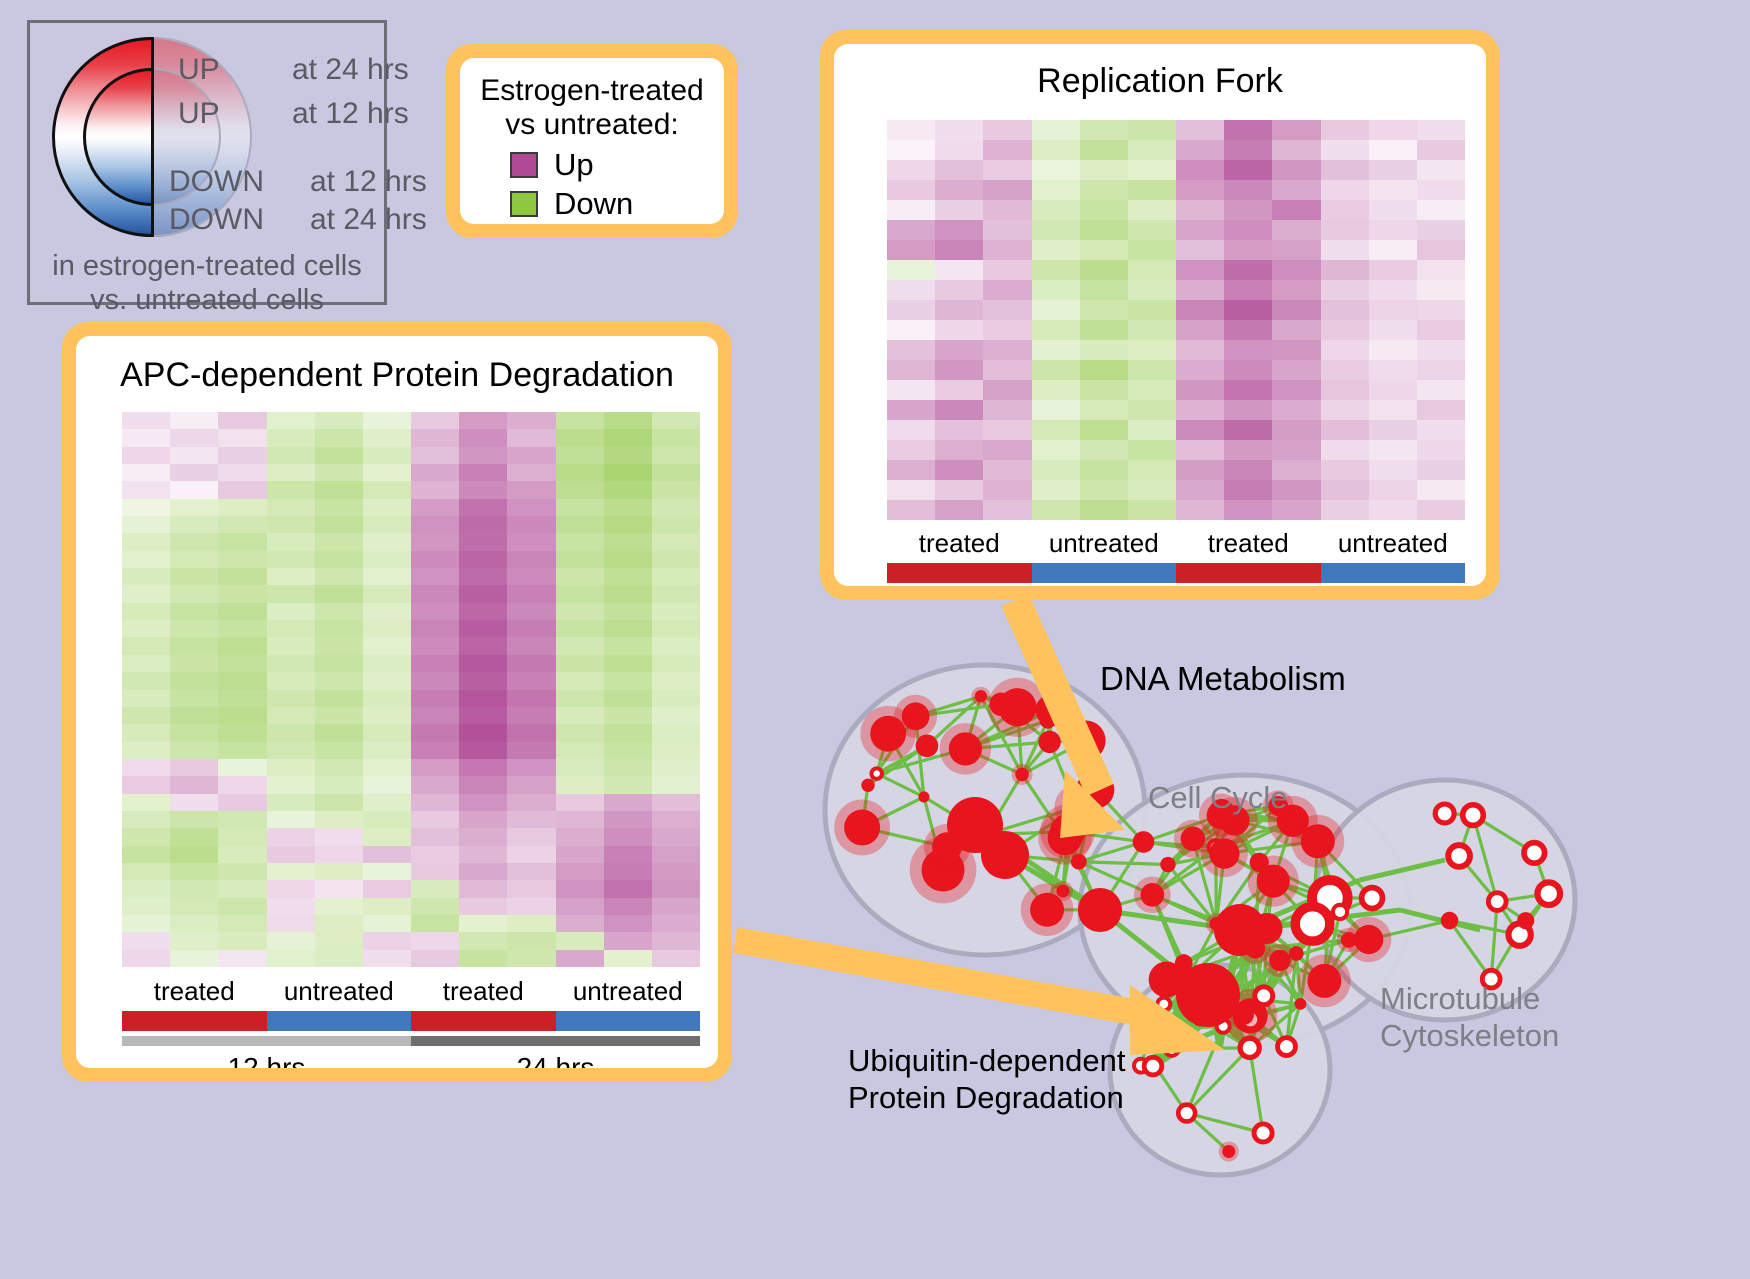 The image size is (1750, 1279). I want to click on untreated-bar, so click(338, 1021).